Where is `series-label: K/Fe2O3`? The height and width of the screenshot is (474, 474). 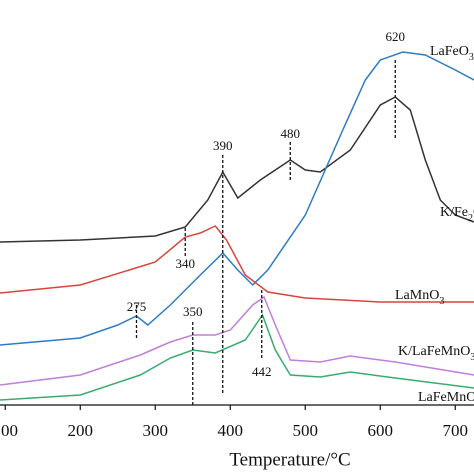 series-label: K/Fe2O3 is located at coordinates (457, 214).